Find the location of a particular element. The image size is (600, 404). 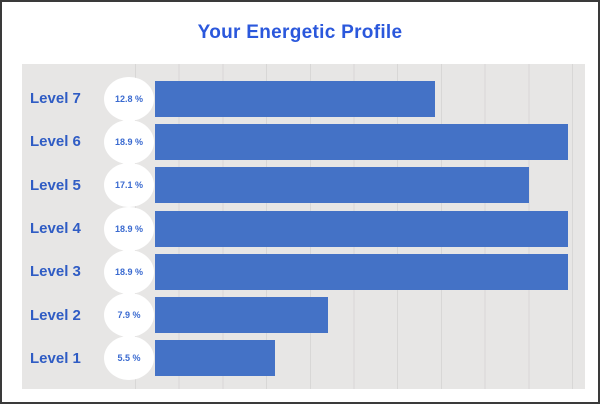

percentage-badge: 5.5 % is located at coordinates (129, 358).